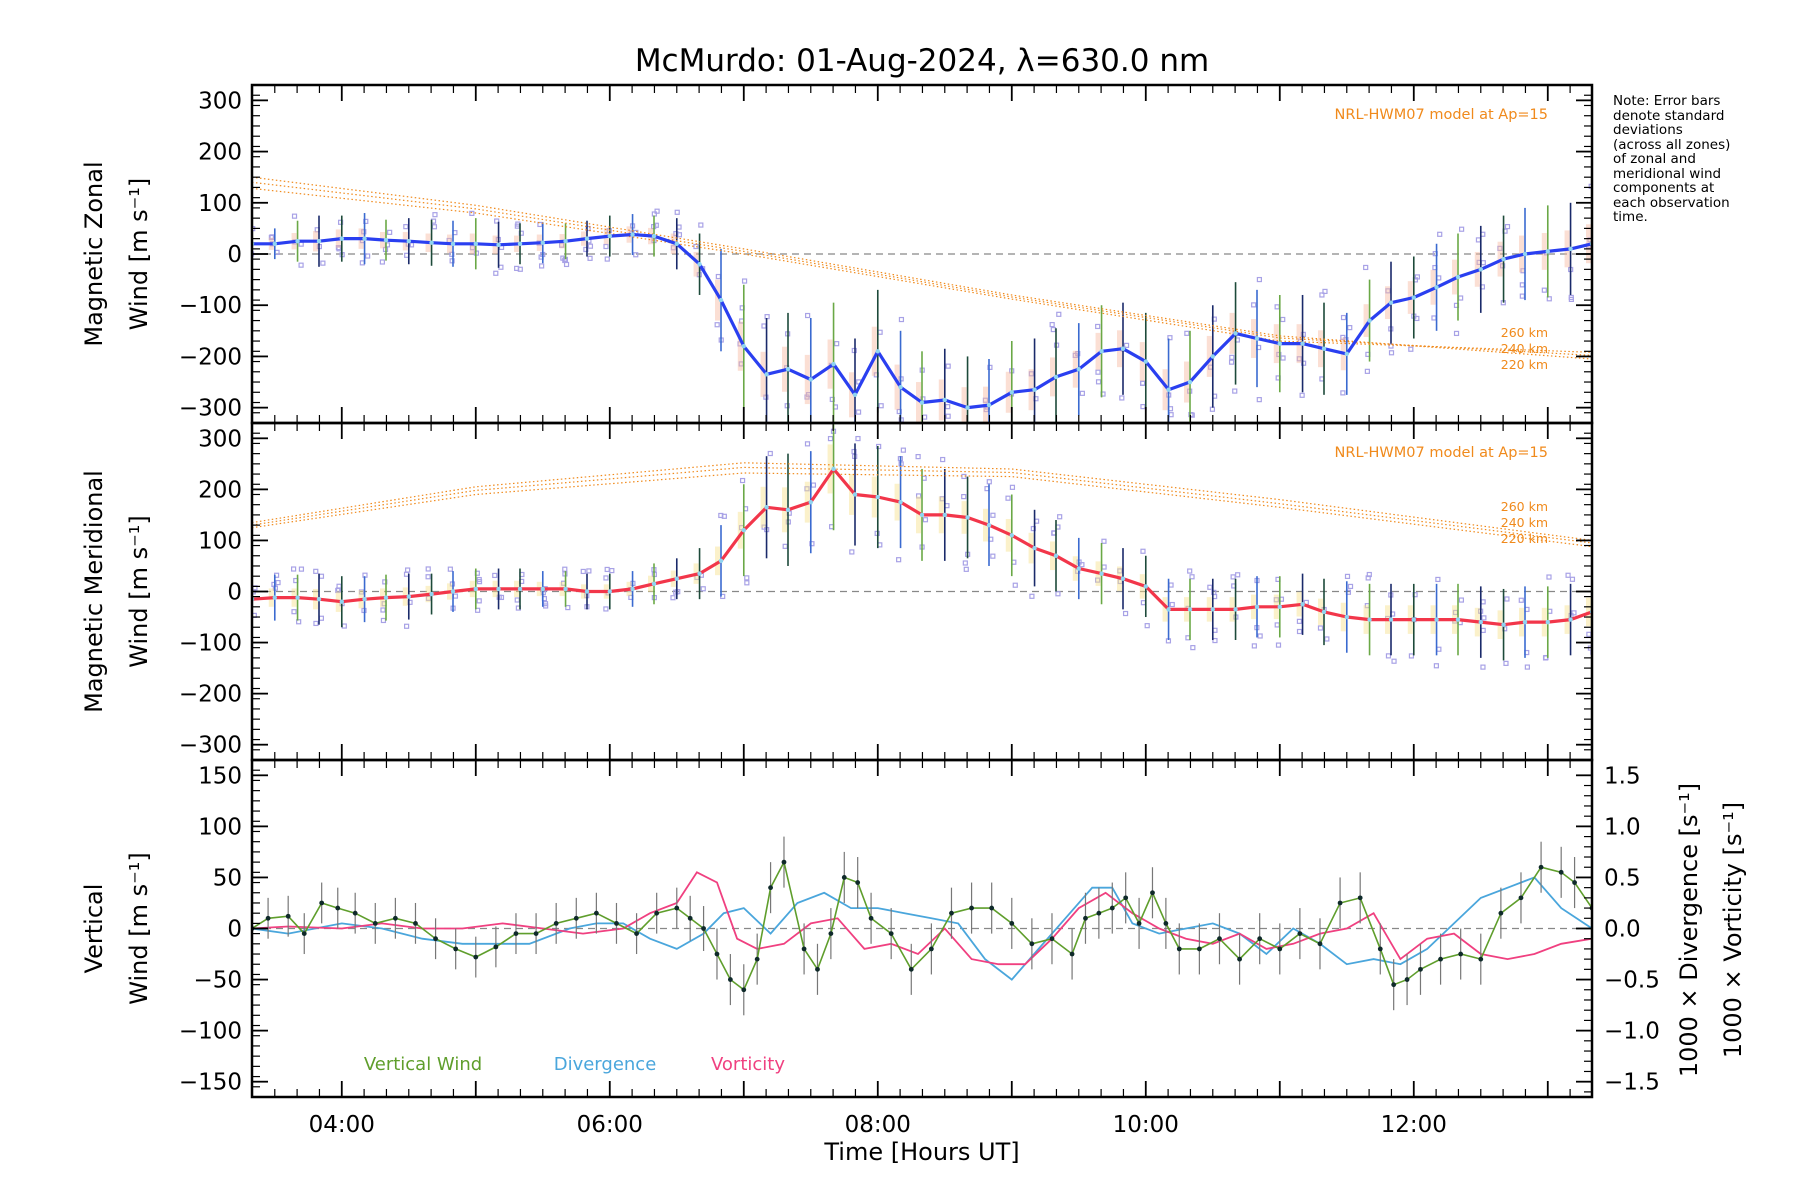 The width and height of the screenshot is (1800, 1200). Describe the element at coordinates (1622, 776) in the screenshot. I see `right-tick-label: 1.5` at that location.